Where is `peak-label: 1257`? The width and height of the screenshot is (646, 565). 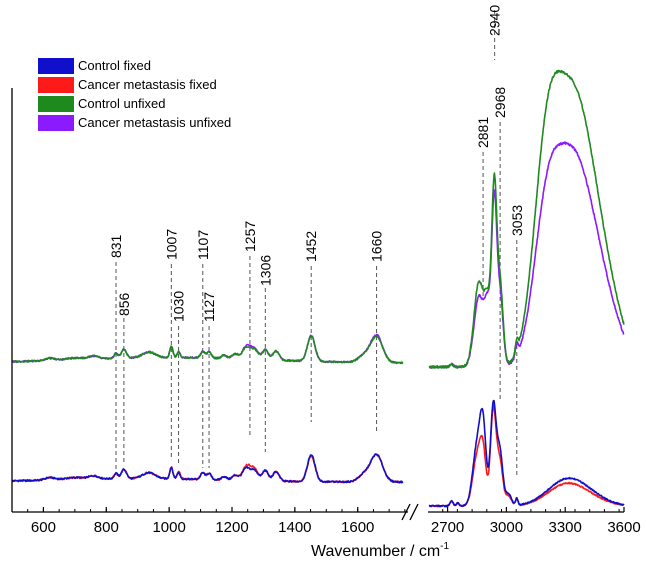 peak-label: 1257 is located at coordinates (250, 236).